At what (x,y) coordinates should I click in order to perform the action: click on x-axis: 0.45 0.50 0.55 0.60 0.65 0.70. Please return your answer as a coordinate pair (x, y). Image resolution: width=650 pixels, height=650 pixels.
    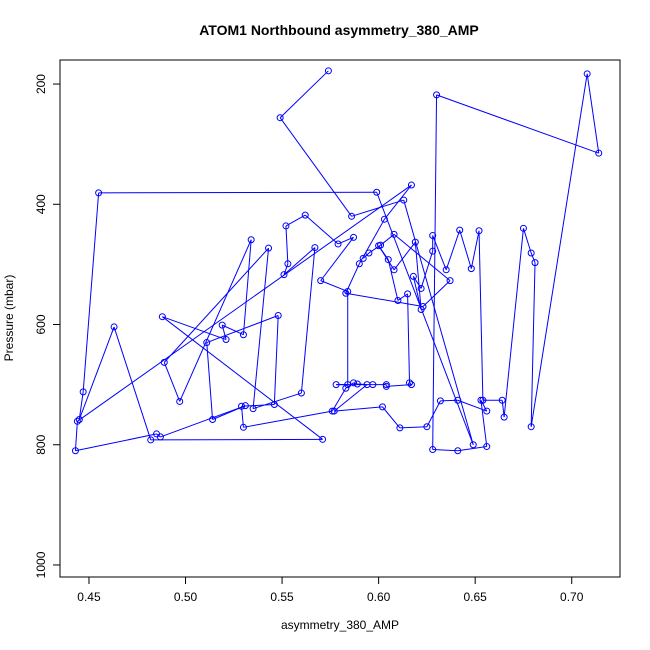
    Looking at the image, I should click on (330, 590).